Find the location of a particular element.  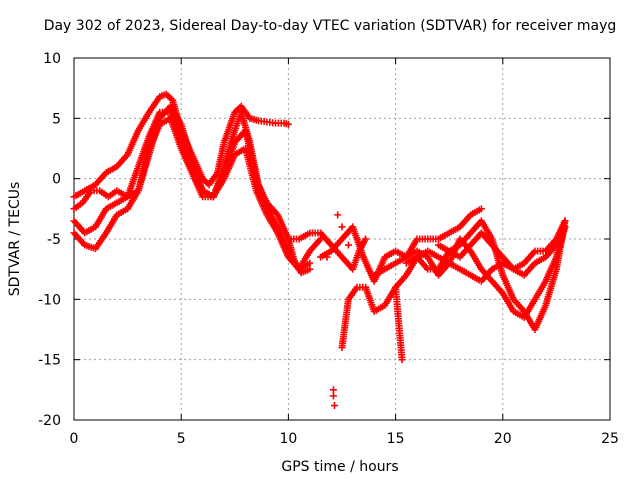

series-track-g is located at coordinates (453, 284).